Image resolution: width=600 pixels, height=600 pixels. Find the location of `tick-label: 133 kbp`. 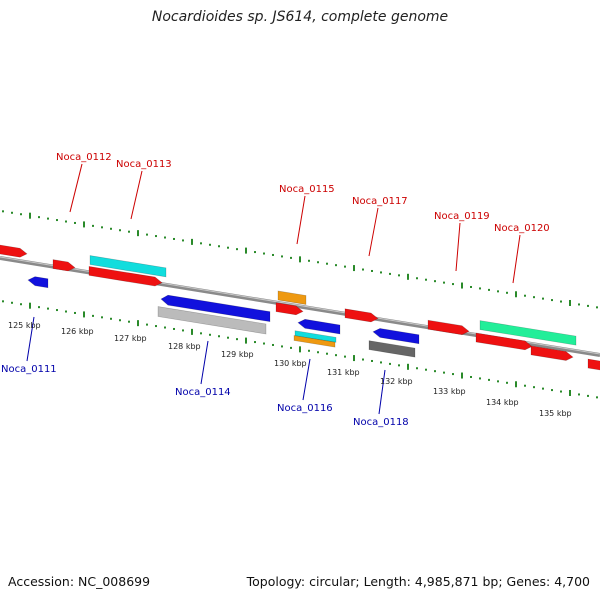

tick-label: 133 kbp is located at coordinates (449, 391).